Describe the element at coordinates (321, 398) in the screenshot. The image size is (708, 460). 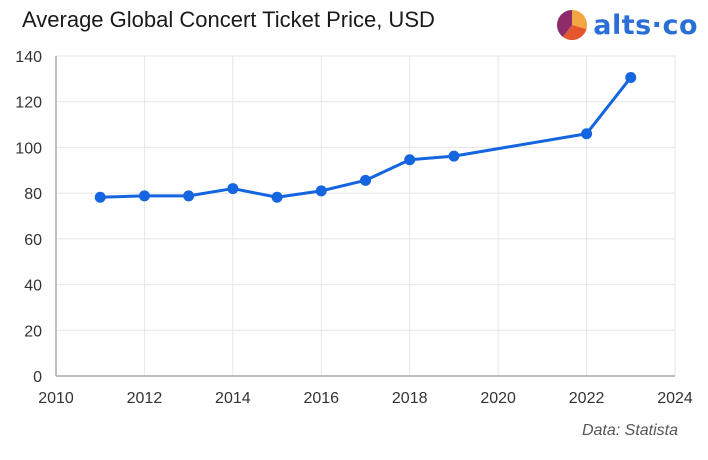
I see `x-tick-label: 2016` at that location.